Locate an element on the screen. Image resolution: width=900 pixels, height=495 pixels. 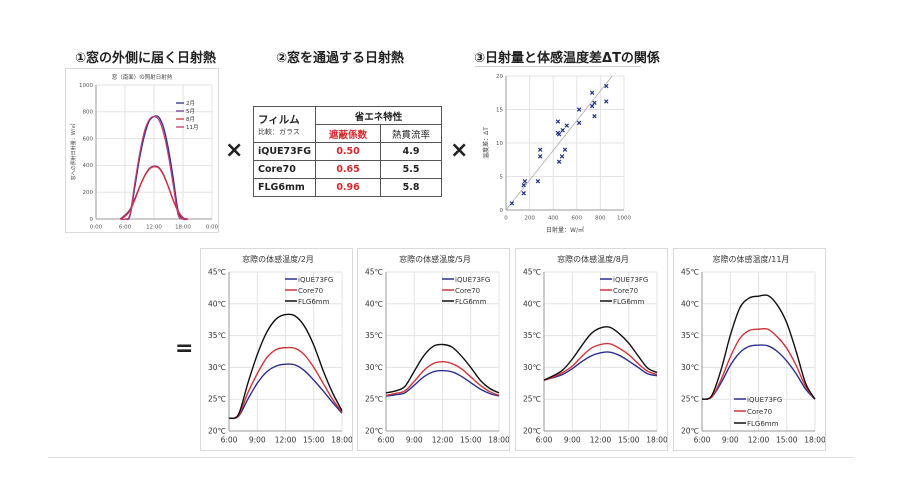
chart-title: 窓際の体感温度/11月 is located at coordinates (751, 259).